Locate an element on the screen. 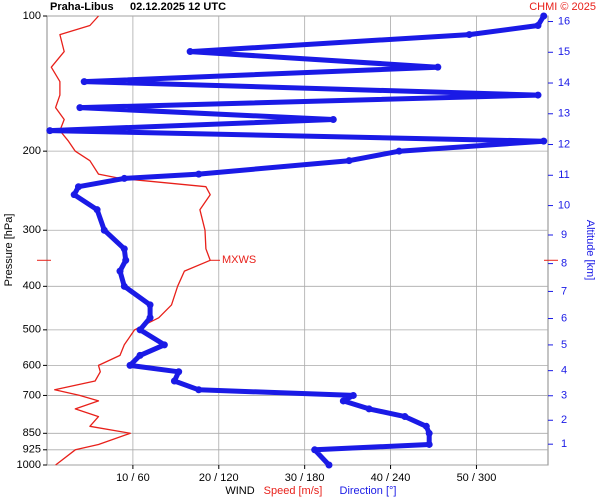 Image resolution: width=600 pixels, height=500 pixels. x-axis-label: WIND is located at coordinates (239, 491).